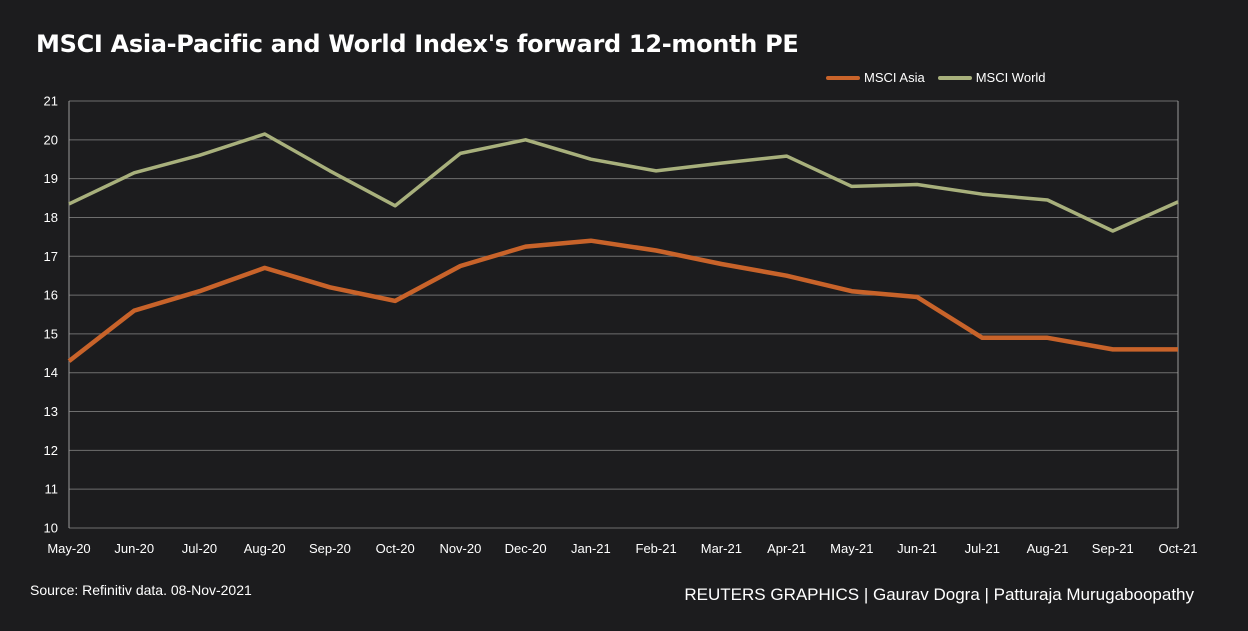  Describe the element at coordinates (1113, 548) in the screenshot. I see `x-tick-label: Sep-21` at that location.